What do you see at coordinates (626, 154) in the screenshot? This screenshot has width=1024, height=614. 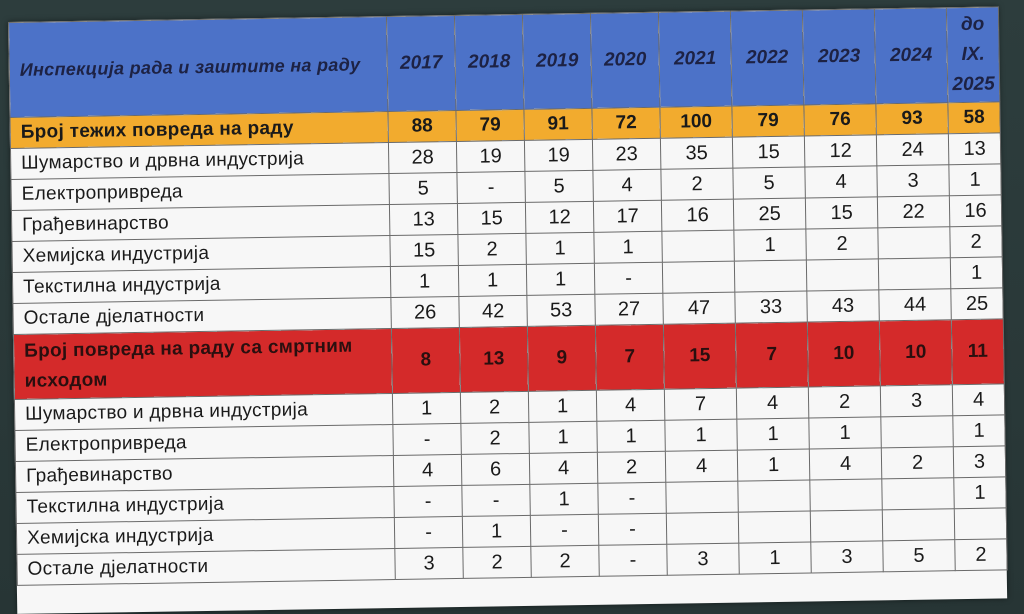 I see `value-cell: 23` at bounding box center [626, 154].